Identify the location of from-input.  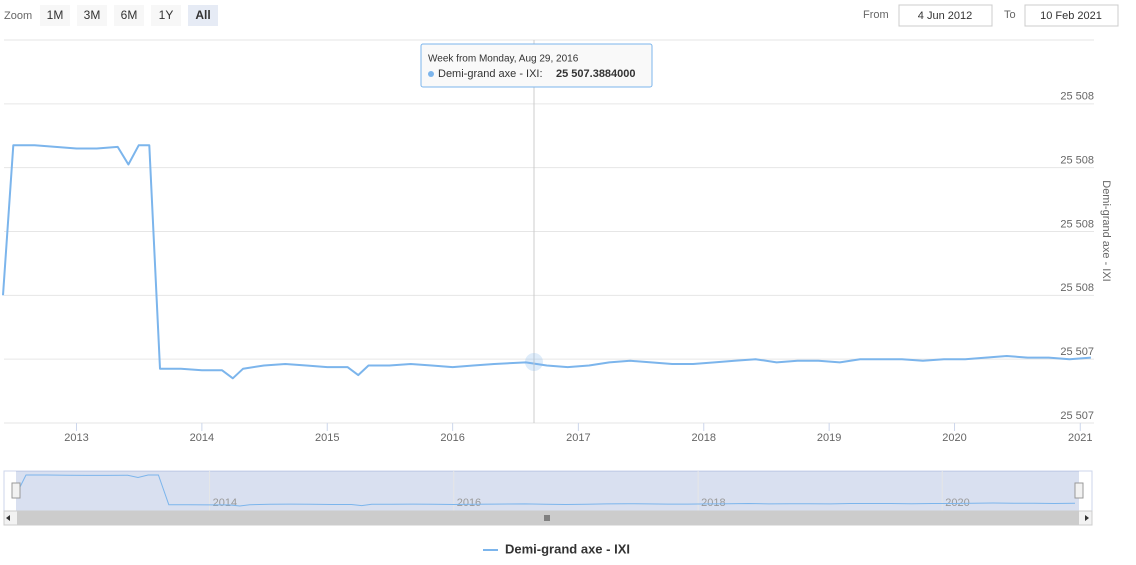
(945, 15).